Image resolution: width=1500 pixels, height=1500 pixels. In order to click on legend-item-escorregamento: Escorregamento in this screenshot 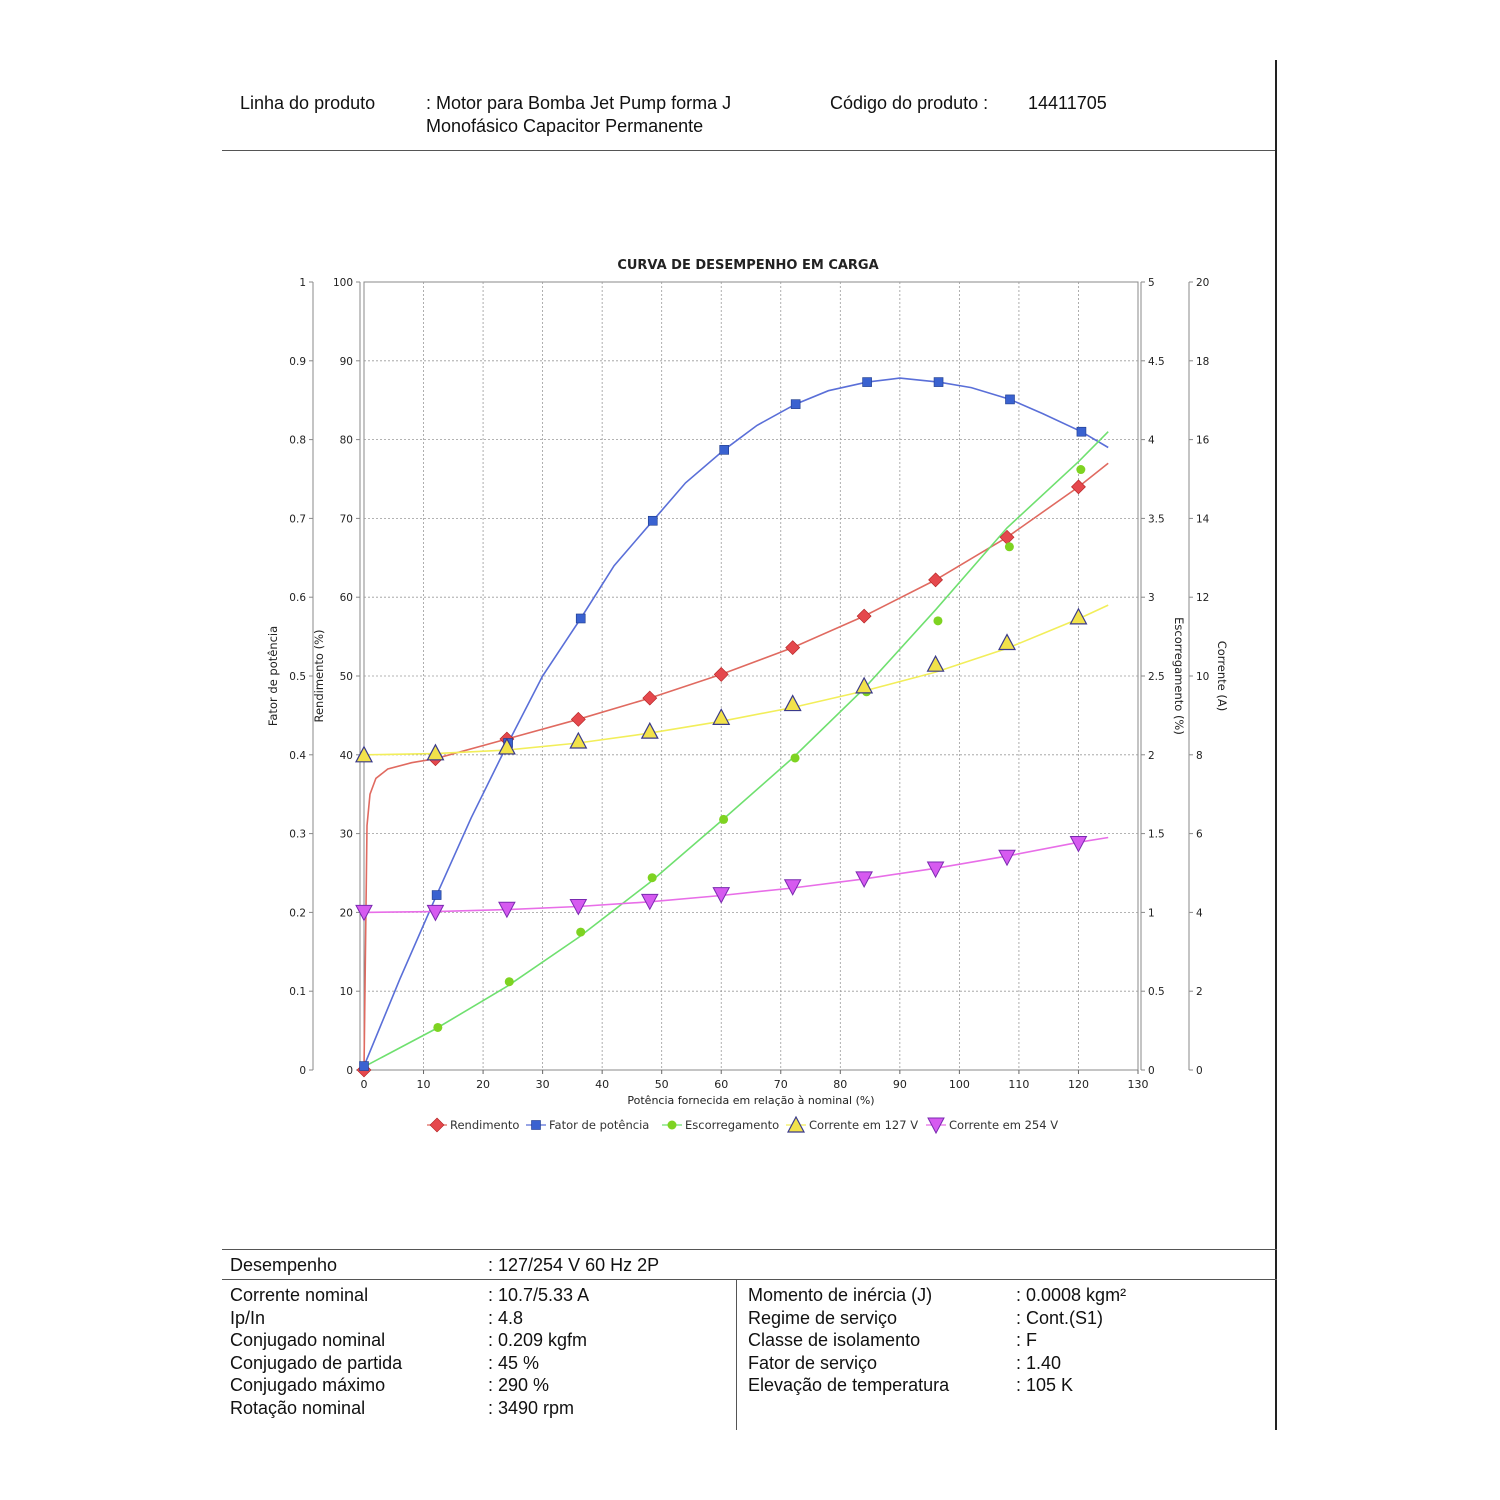, I will do `click(720, 1125)`.